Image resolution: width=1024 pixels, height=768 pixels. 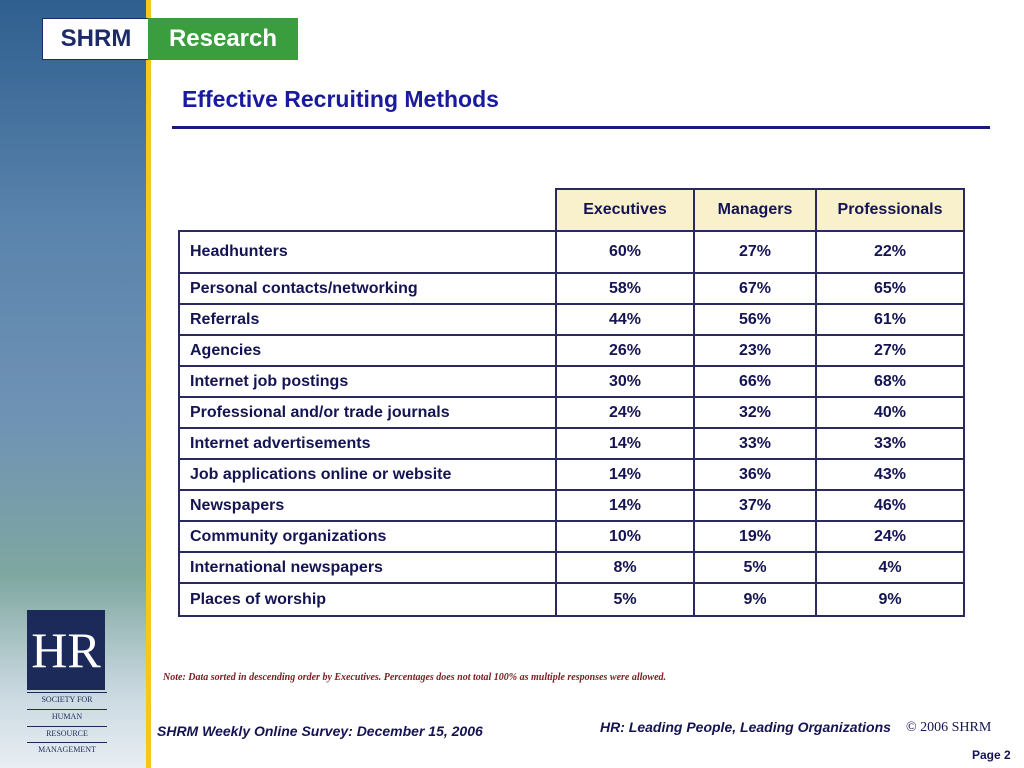 I want to click on header-row: Executives Managers Professionals, so click(x=572, y=210).